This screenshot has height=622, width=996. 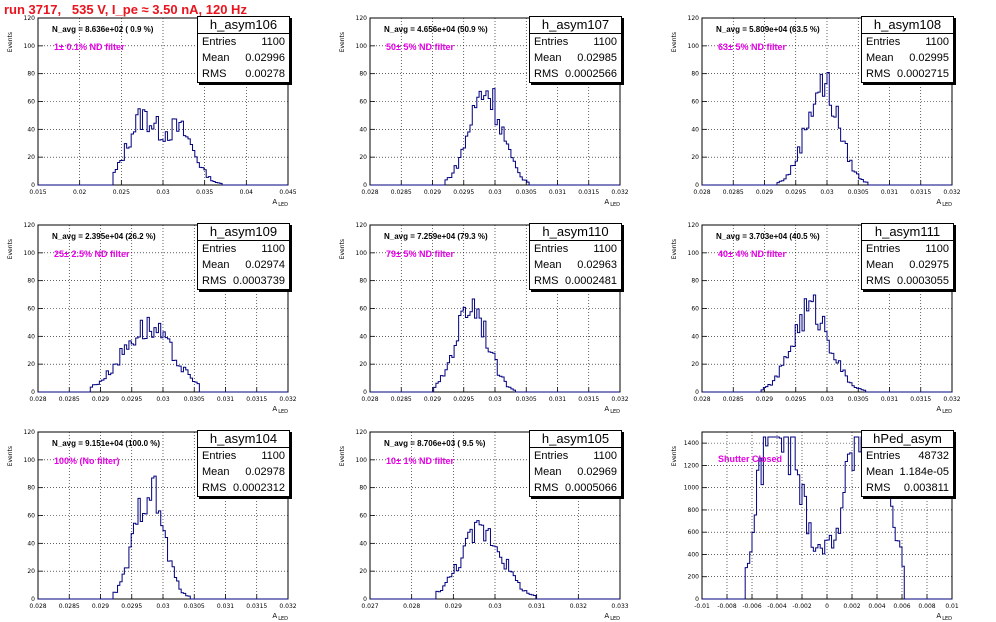 I want to click on filter-annotation: 1± 0.1% ND filter, so click(x=89, y=47).